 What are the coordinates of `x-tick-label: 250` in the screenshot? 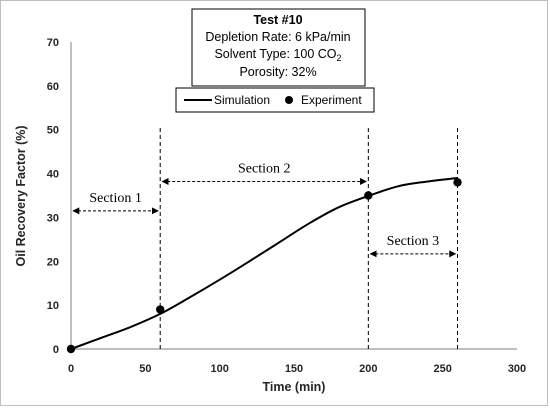 It's located at (442, 369).